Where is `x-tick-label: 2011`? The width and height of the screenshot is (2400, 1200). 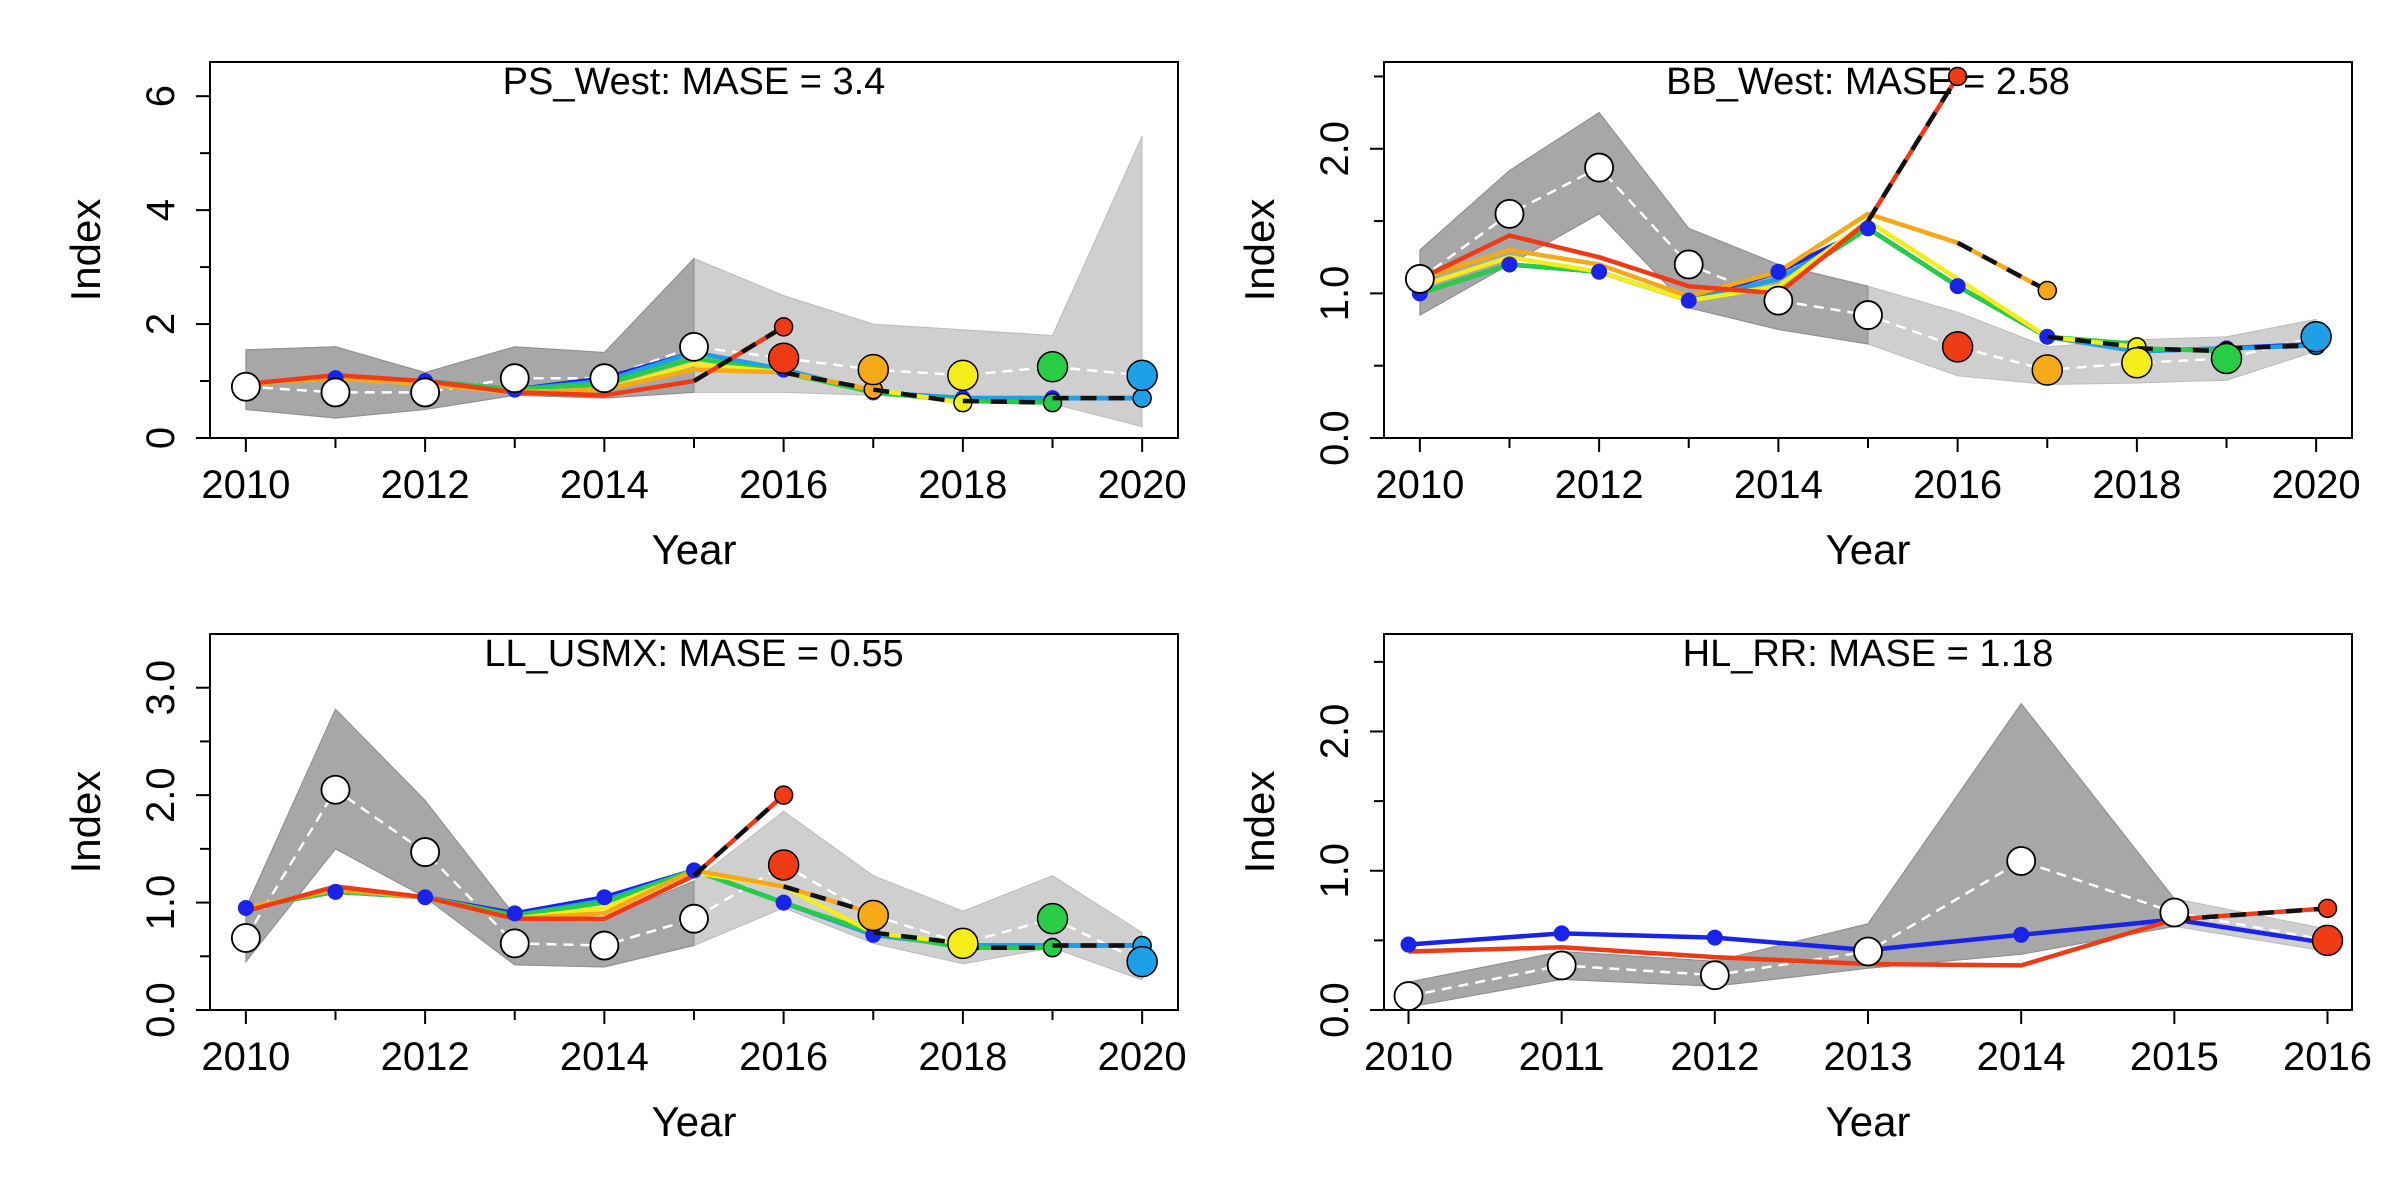
x-tick-label: 2011 is located at coordinates (1562, 1057).